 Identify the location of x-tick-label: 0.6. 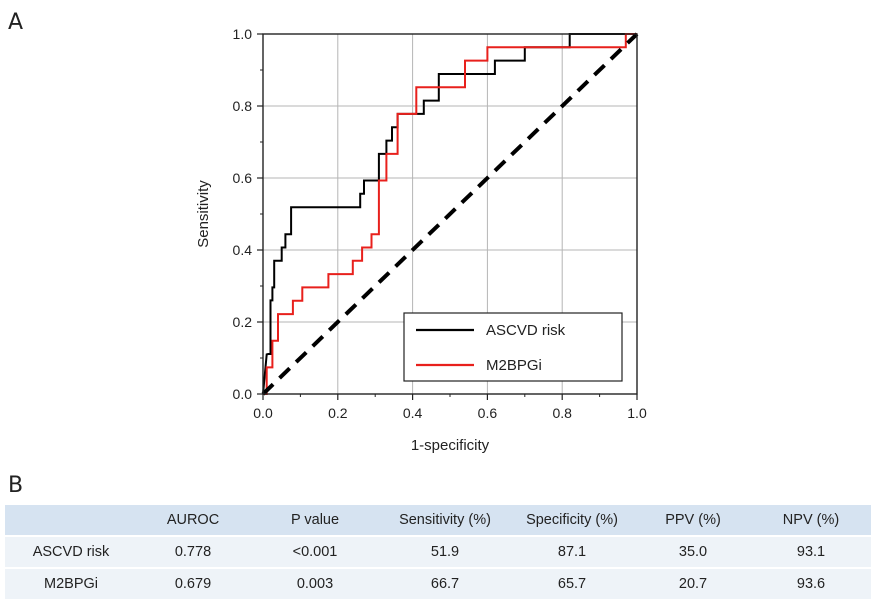
(488, 413).